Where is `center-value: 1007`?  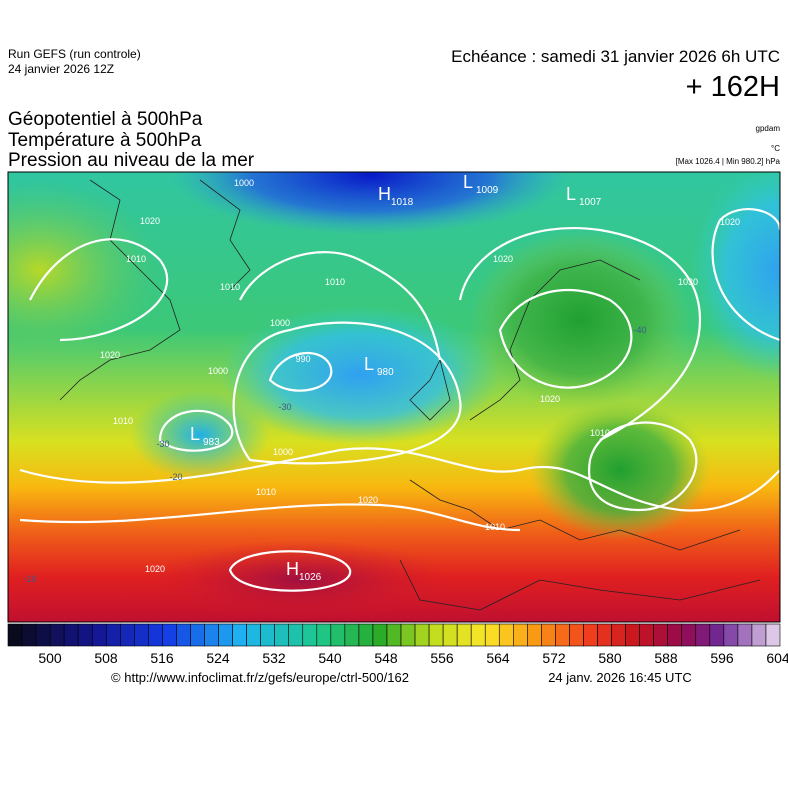
center-value: 1007 is located at coordinates (590, 202).